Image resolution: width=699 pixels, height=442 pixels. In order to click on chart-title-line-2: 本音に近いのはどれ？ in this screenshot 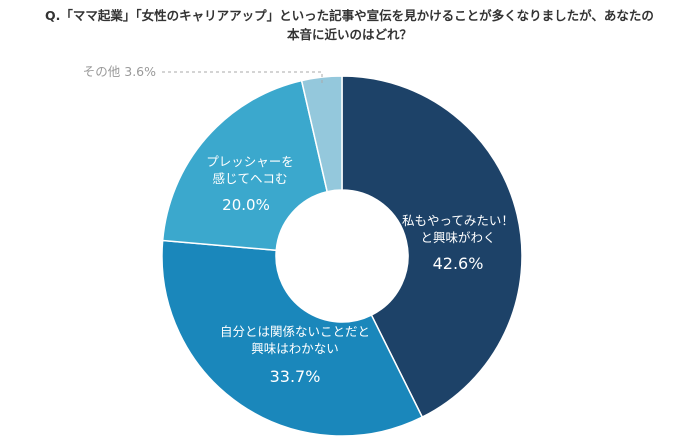, I will do `click(349, 34)`.